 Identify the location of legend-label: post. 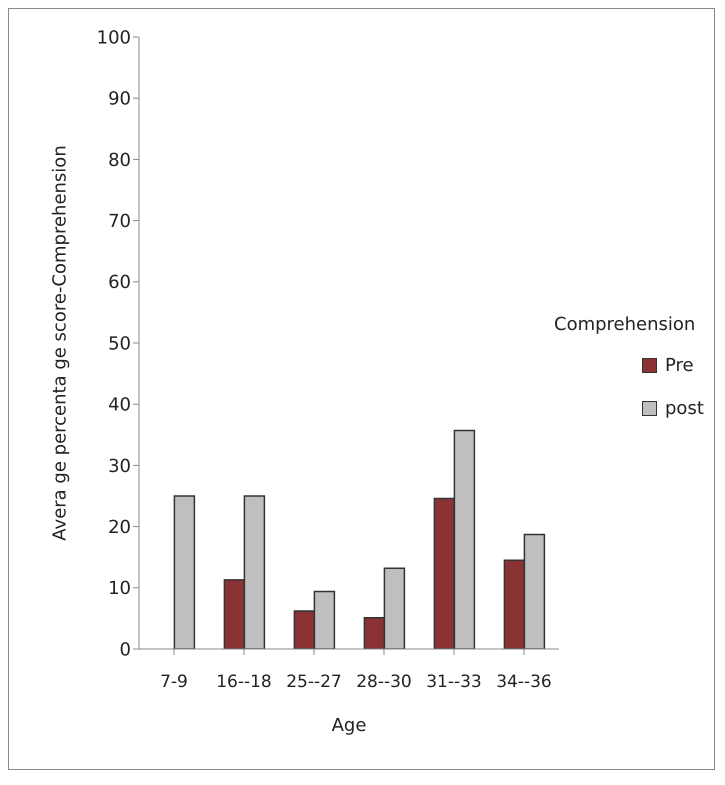
(684, 408).